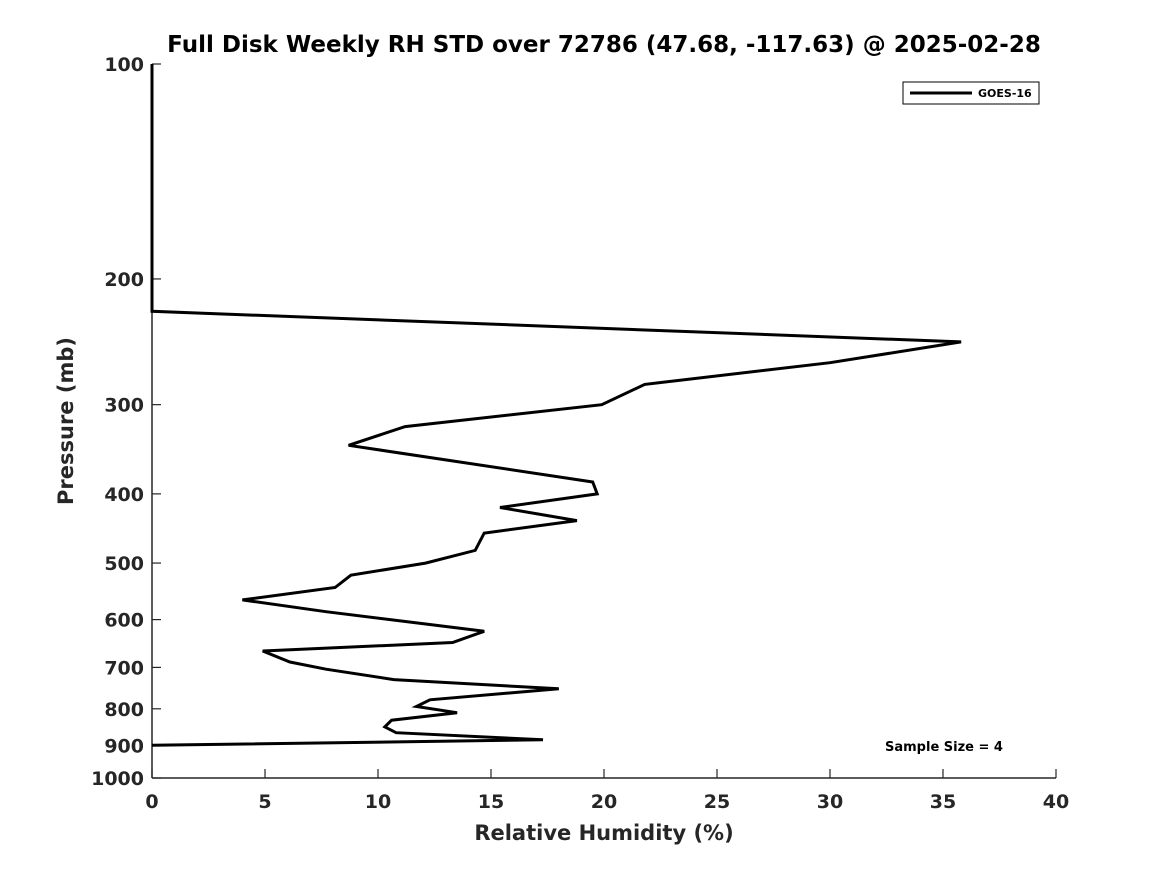  Describe the element at coordinates (1056, 802) in the screenshot. I see `x-tick-label: 40` at that location.